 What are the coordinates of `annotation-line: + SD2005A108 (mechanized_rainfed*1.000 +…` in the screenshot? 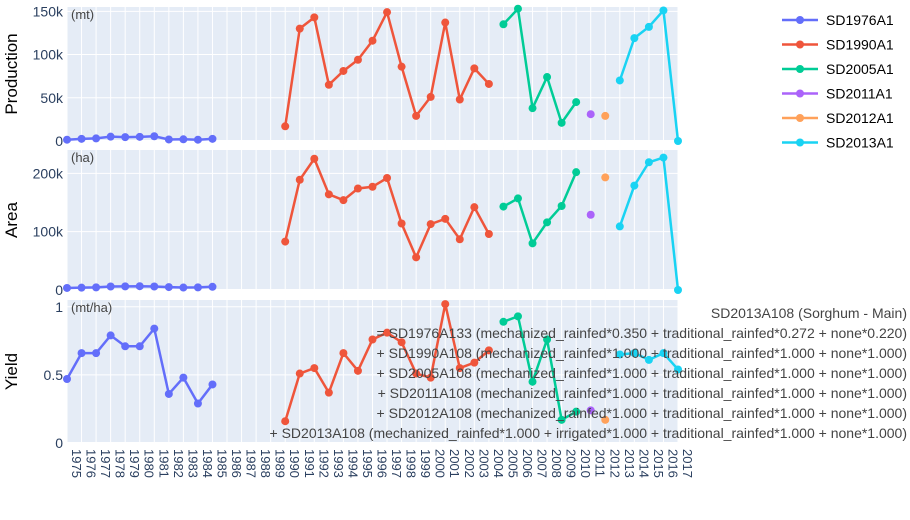 It's located at (642, 373).